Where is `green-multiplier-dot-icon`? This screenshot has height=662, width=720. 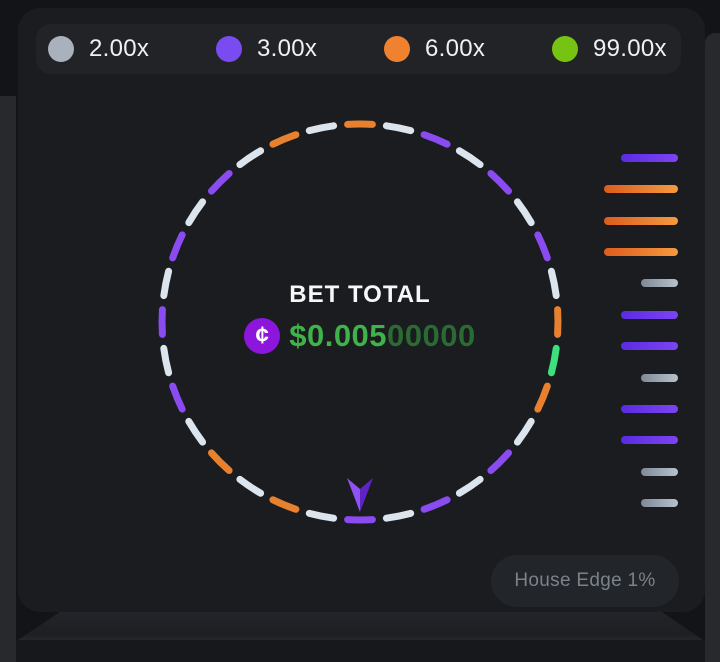
green-multiplier-dot-icon is located at coordinates (565, 49).